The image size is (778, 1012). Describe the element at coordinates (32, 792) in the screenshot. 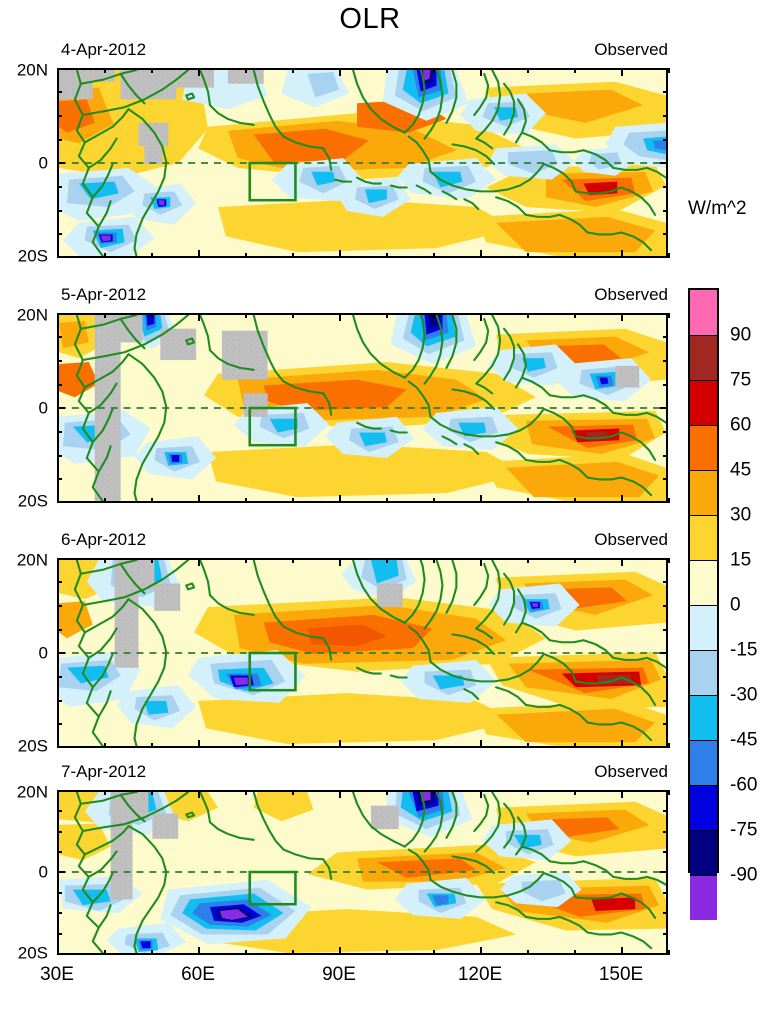

I see `y-tick-label-20n-4: 20N` at that location.